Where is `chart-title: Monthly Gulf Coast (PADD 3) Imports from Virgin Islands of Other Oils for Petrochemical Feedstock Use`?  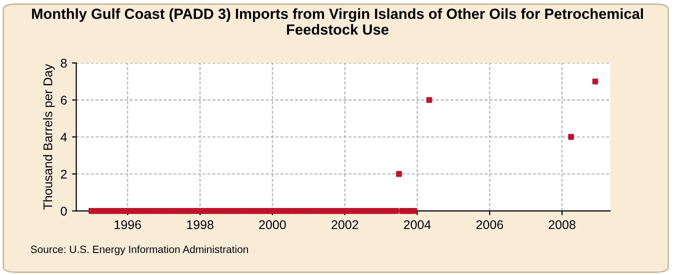
chart-title: Monthly Gulf Coast (PADD 3) Imports from Virgin Islands of Other Oils for Petrochemical Feedstock Use is located at coordinates (337, 21).